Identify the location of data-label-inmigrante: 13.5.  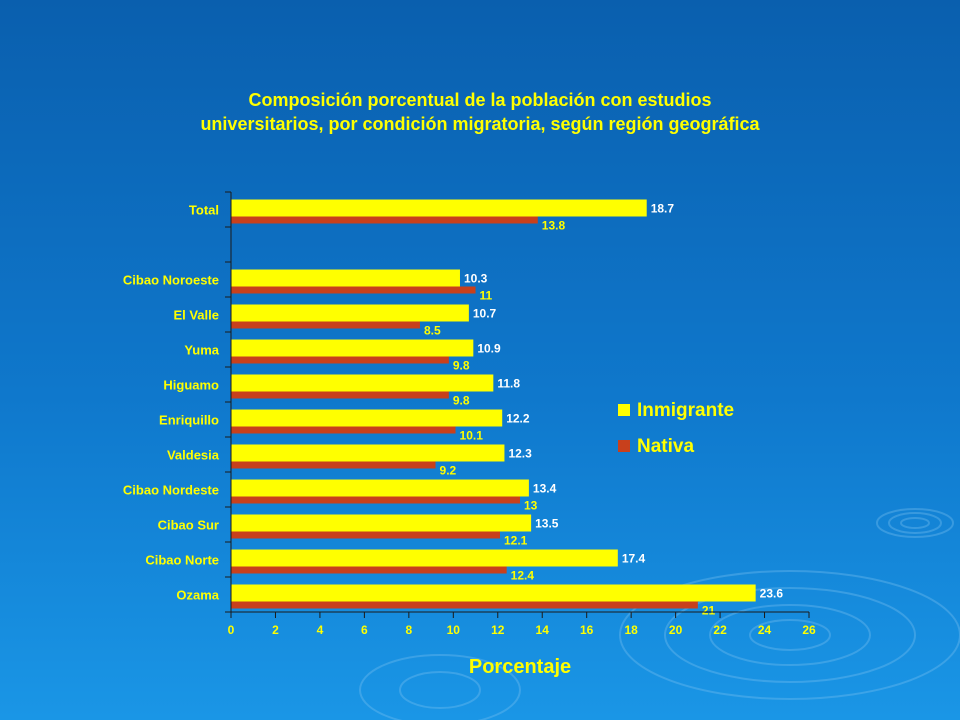
(547, 524).